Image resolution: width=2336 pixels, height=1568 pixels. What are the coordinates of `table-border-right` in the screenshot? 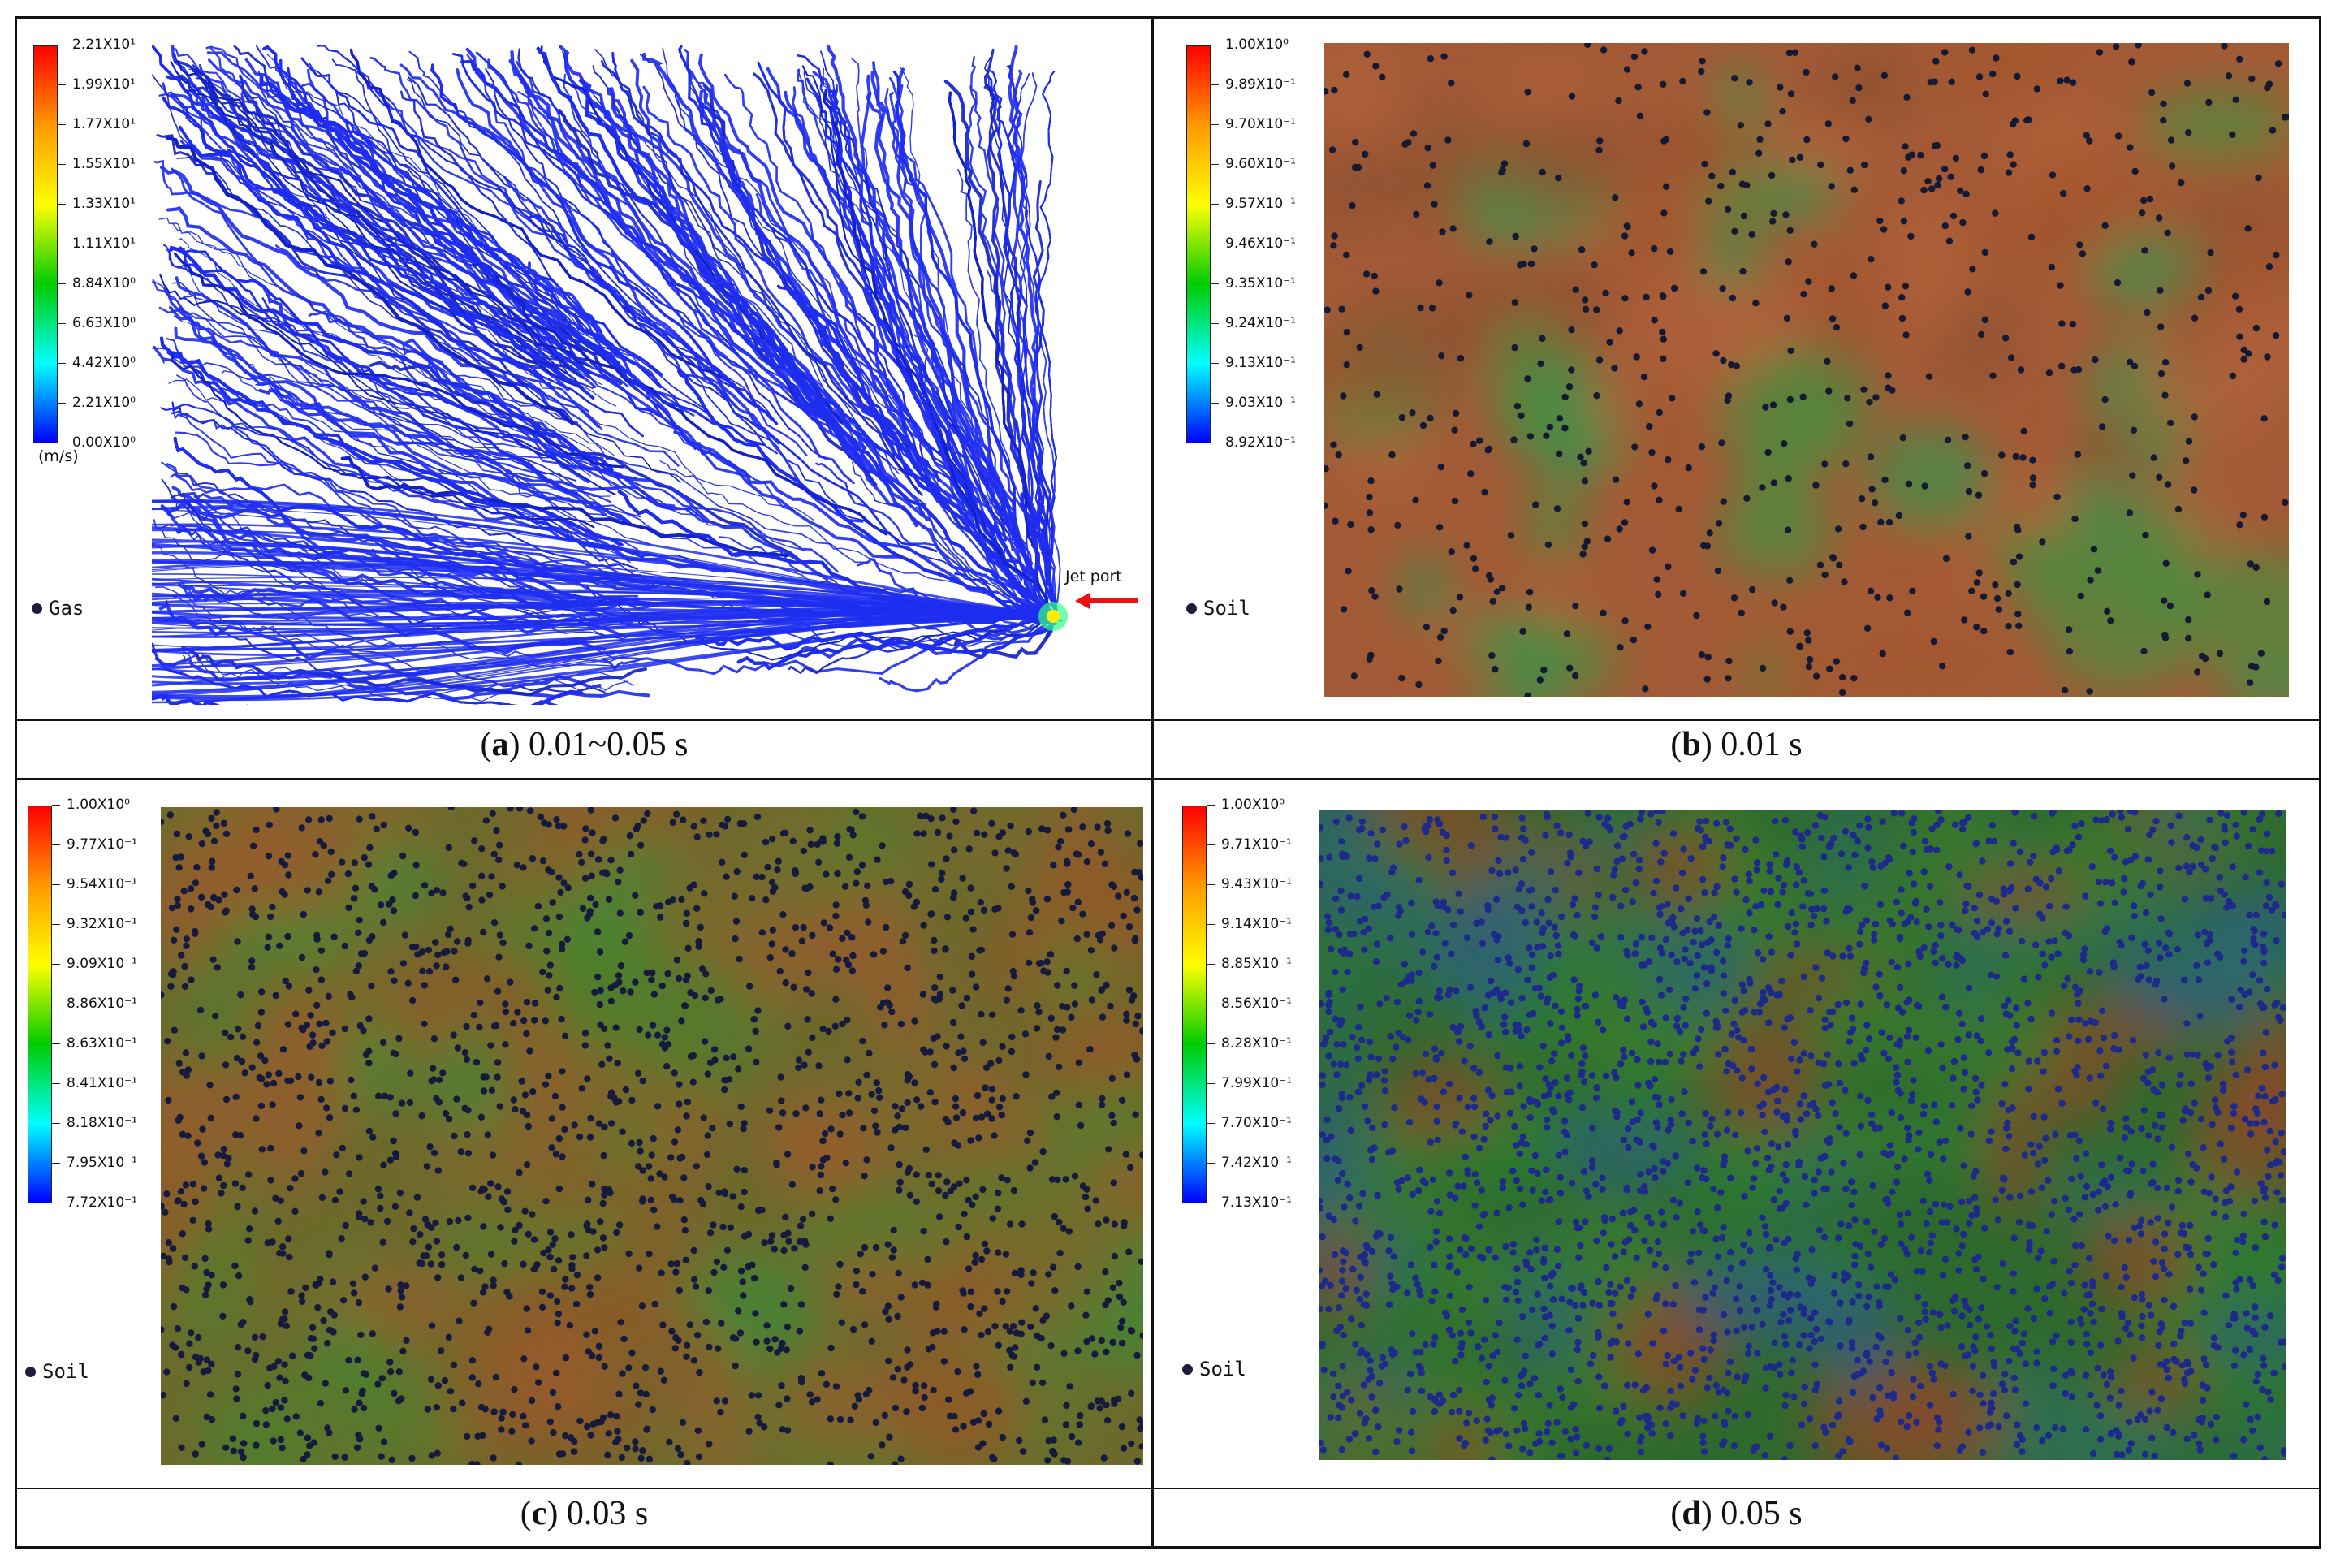 It's located at (2320, 782).